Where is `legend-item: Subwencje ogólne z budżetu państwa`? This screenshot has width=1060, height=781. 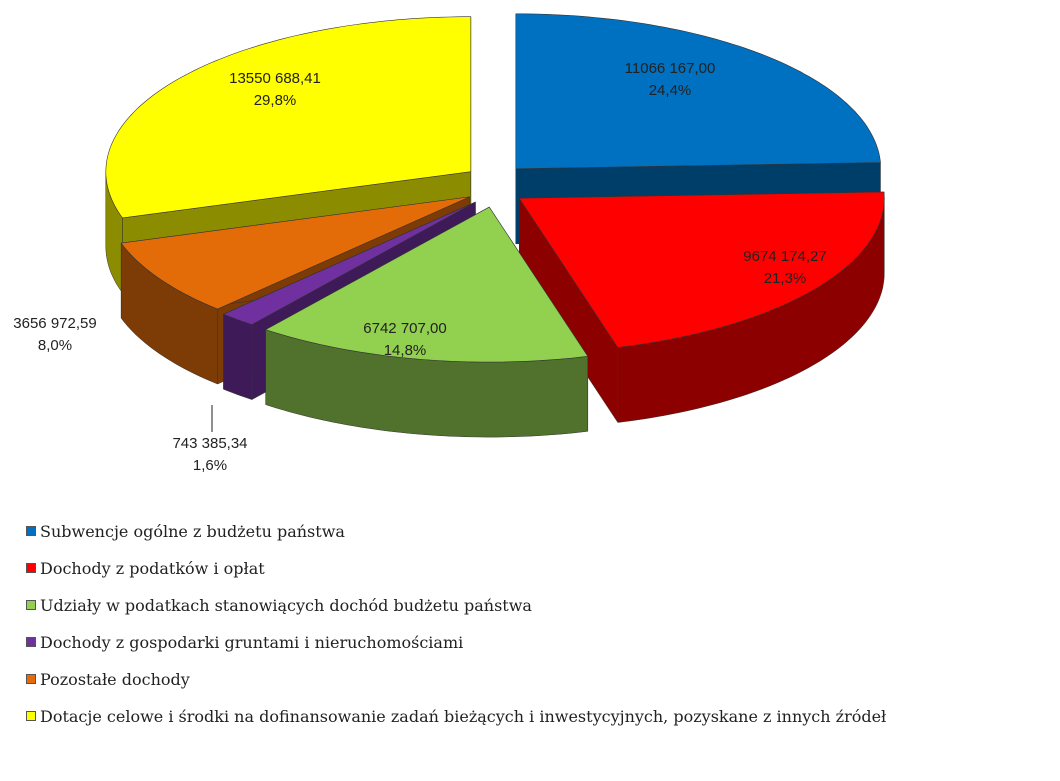
legend-item: Subwencje ogólne z budżetu państwa is located at coordinates (541, 531).